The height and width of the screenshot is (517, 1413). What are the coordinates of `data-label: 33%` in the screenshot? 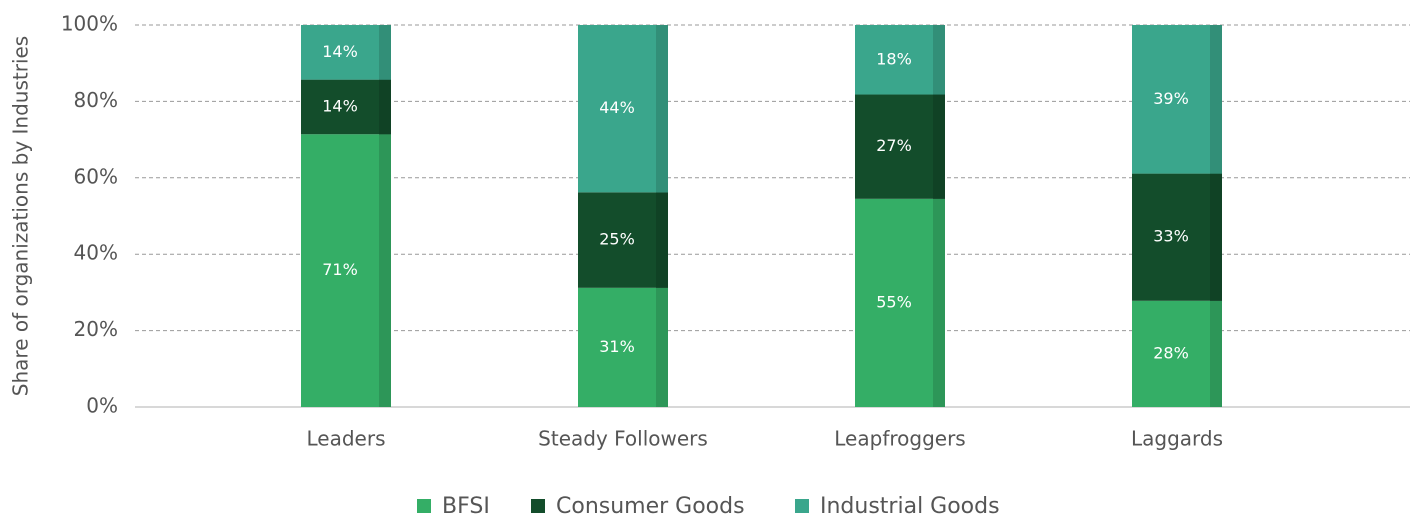 It's located at (1171, 236).